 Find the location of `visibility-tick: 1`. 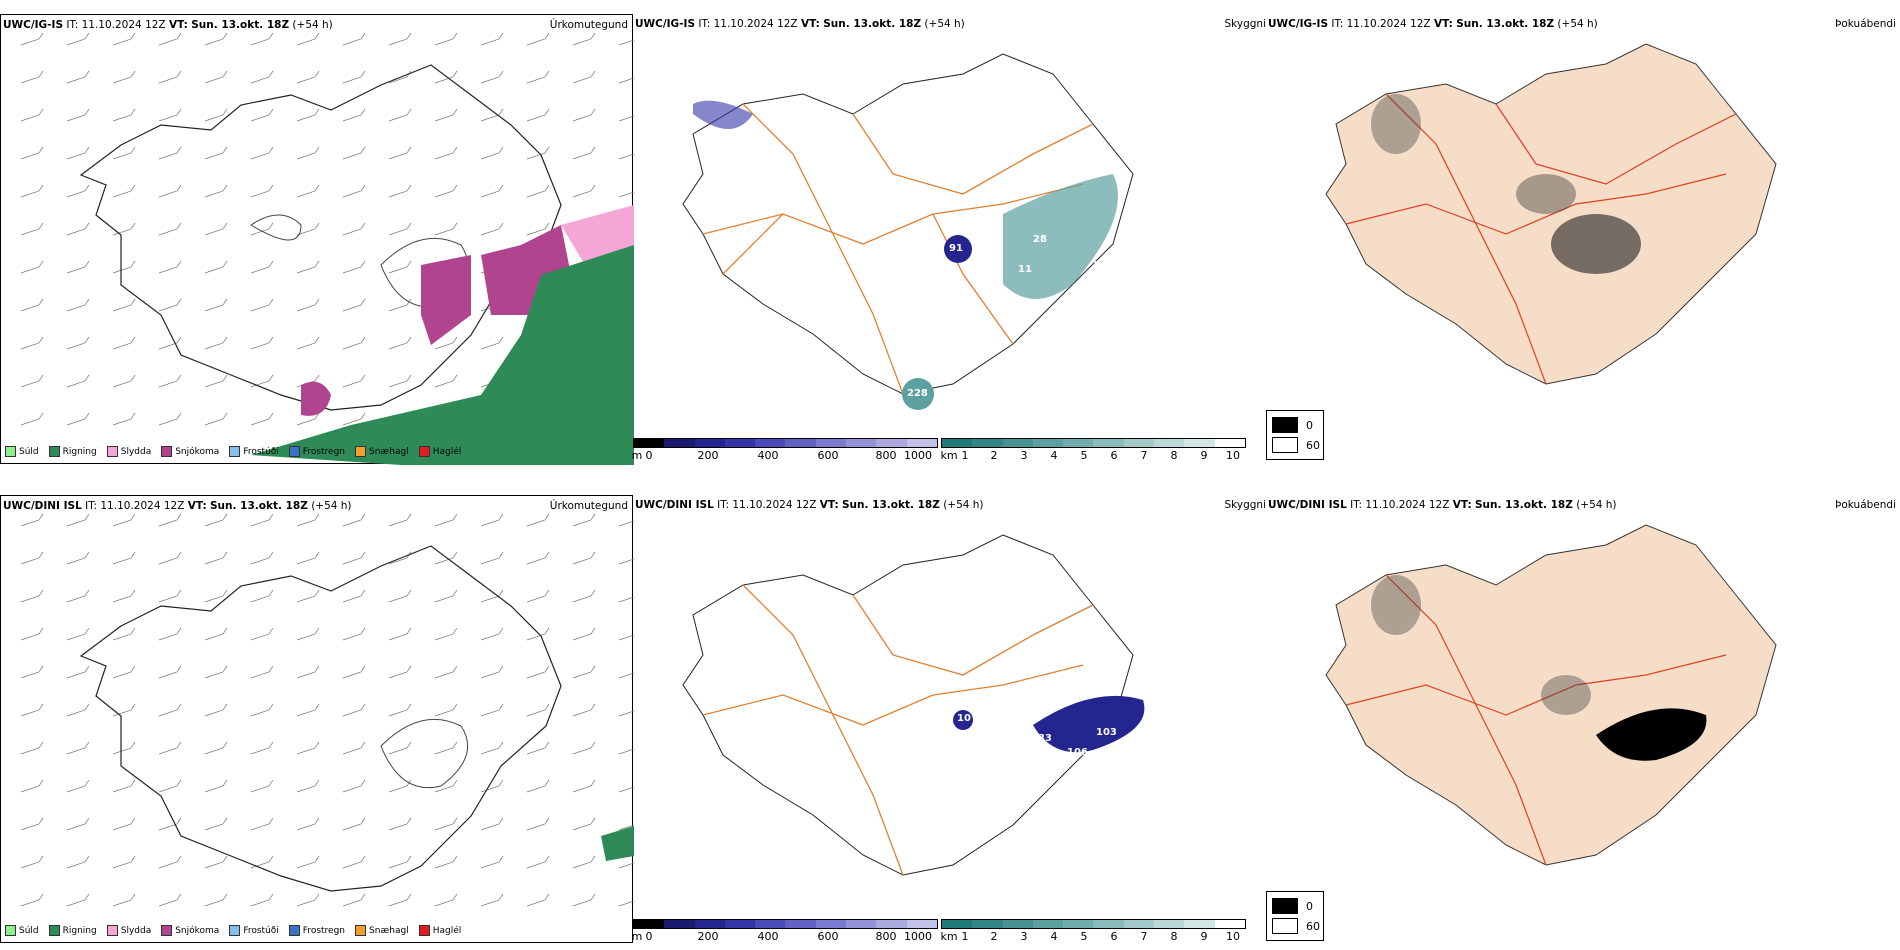

visibility-tick: 1 is located at coordinates (965, 936).